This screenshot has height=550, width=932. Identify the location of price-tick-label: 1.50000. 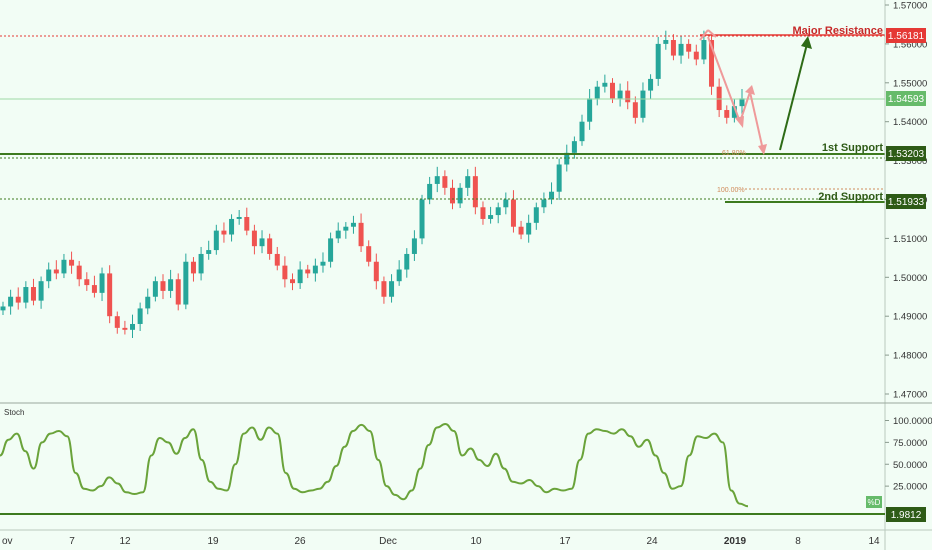
(910, 278).